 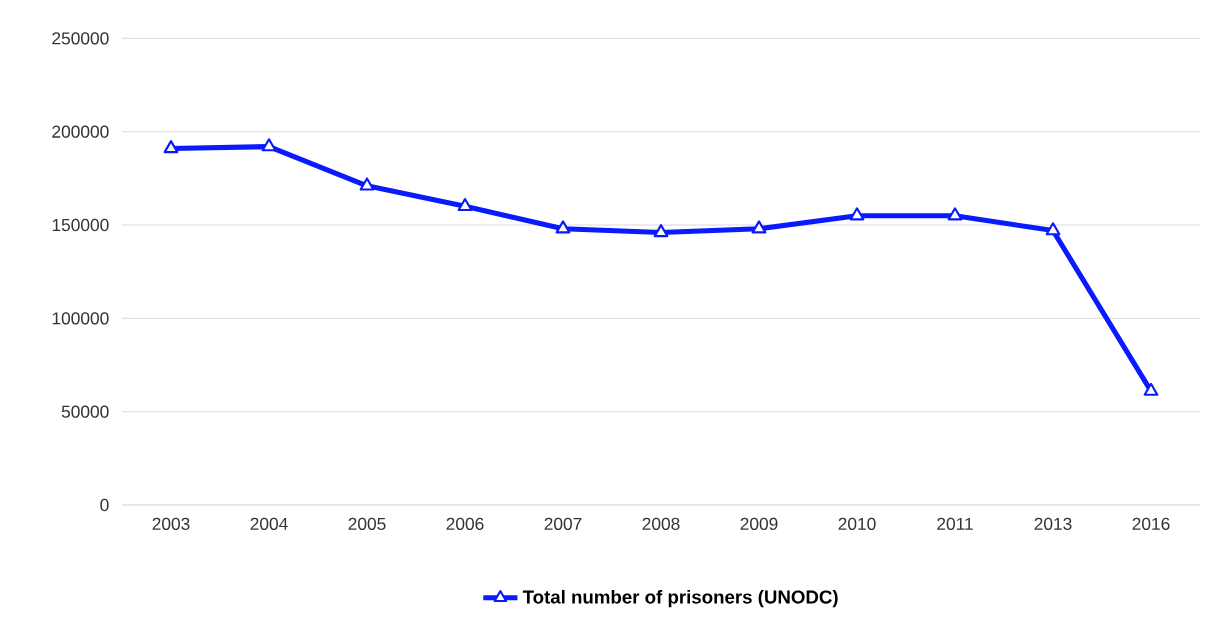 What do you see at coordinates (465, 523) in the screenshot?
I see `x-tick-label: 2006` at bounding box center [465, 523].